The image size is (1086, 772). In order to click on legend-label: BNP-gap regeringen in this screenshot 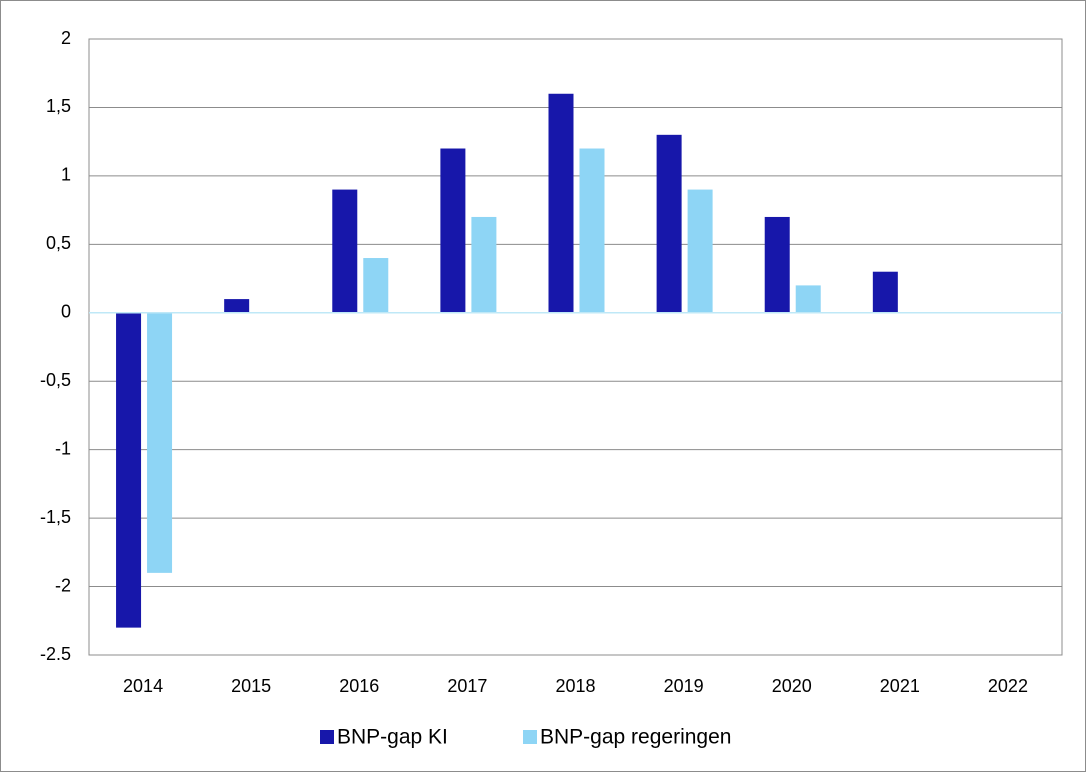, I will do `click(635, 737)`.